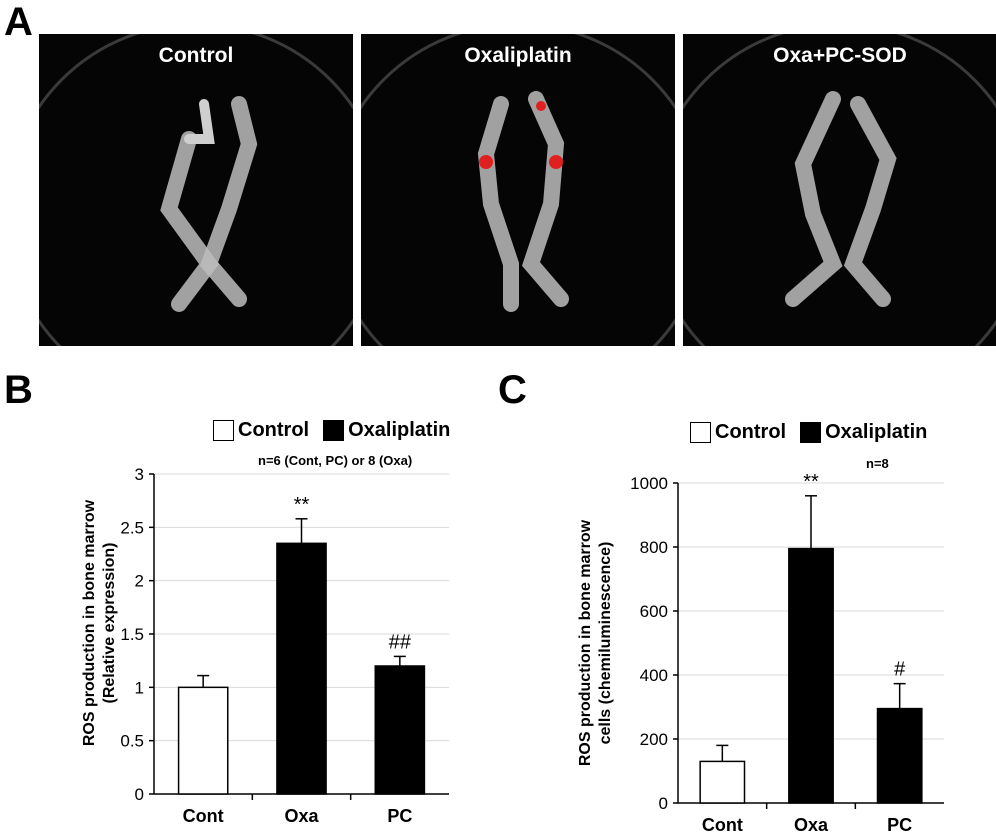 This screenshot has height=836, width=996. I want to click on legend-item-control-c: Control, so click(738, 432).